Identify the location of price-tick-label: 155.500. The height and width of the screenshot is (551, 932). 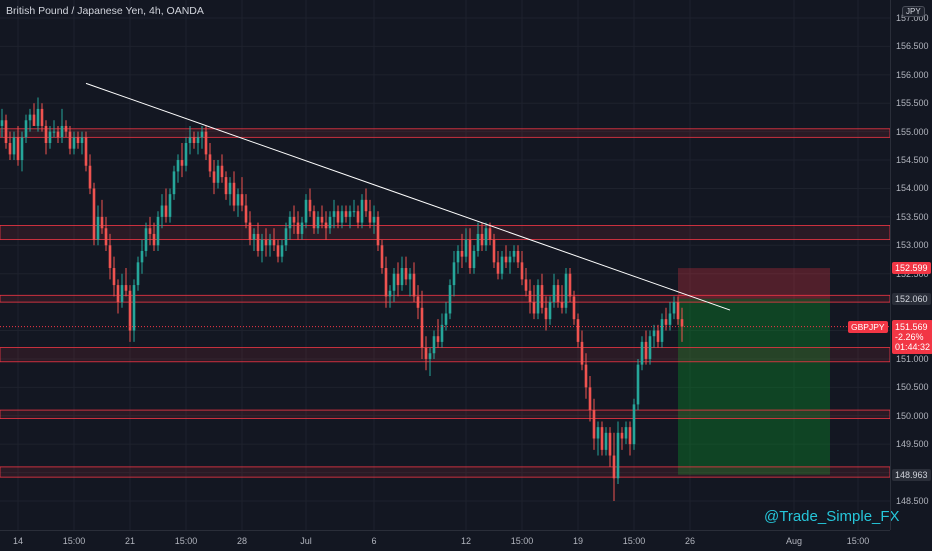
(912, 103).